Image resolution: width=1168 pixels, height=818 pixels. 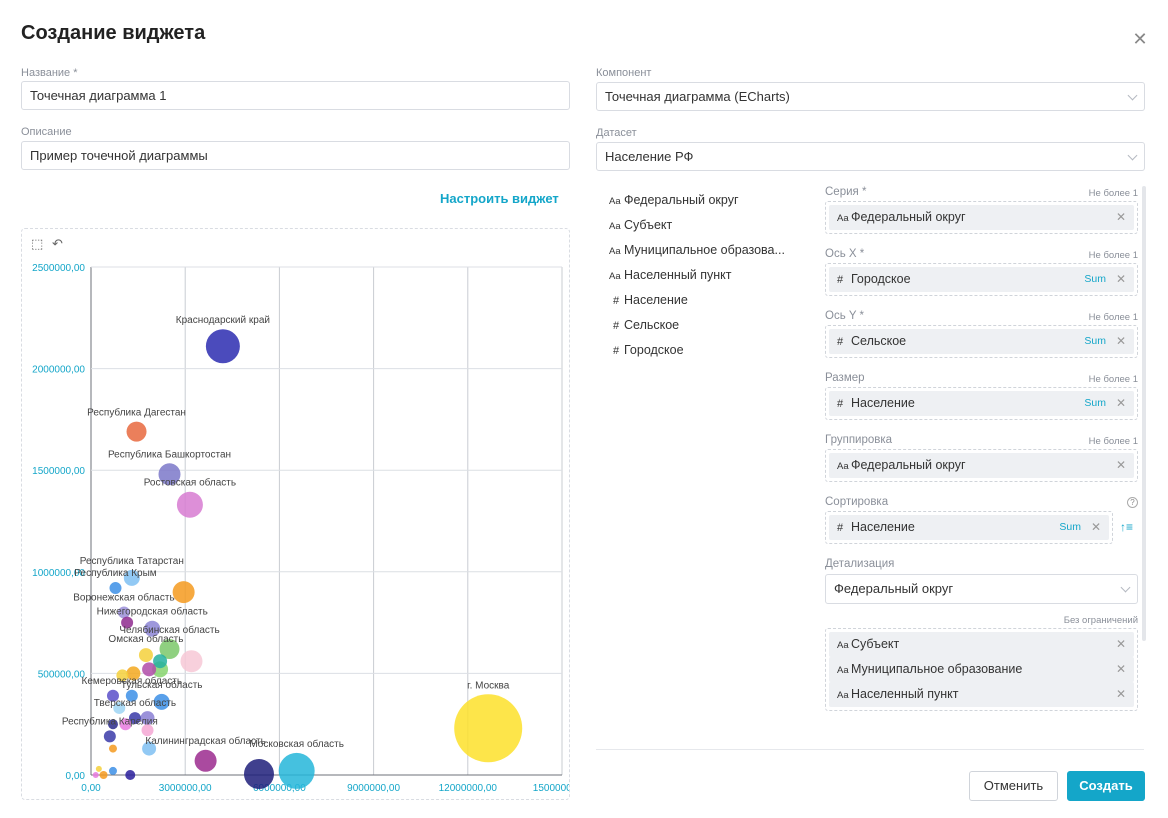 What do you see at coordinates (123, 597) in the screenshot?
I see `point-label: Воронежская область` at bounding box center [123, 597].